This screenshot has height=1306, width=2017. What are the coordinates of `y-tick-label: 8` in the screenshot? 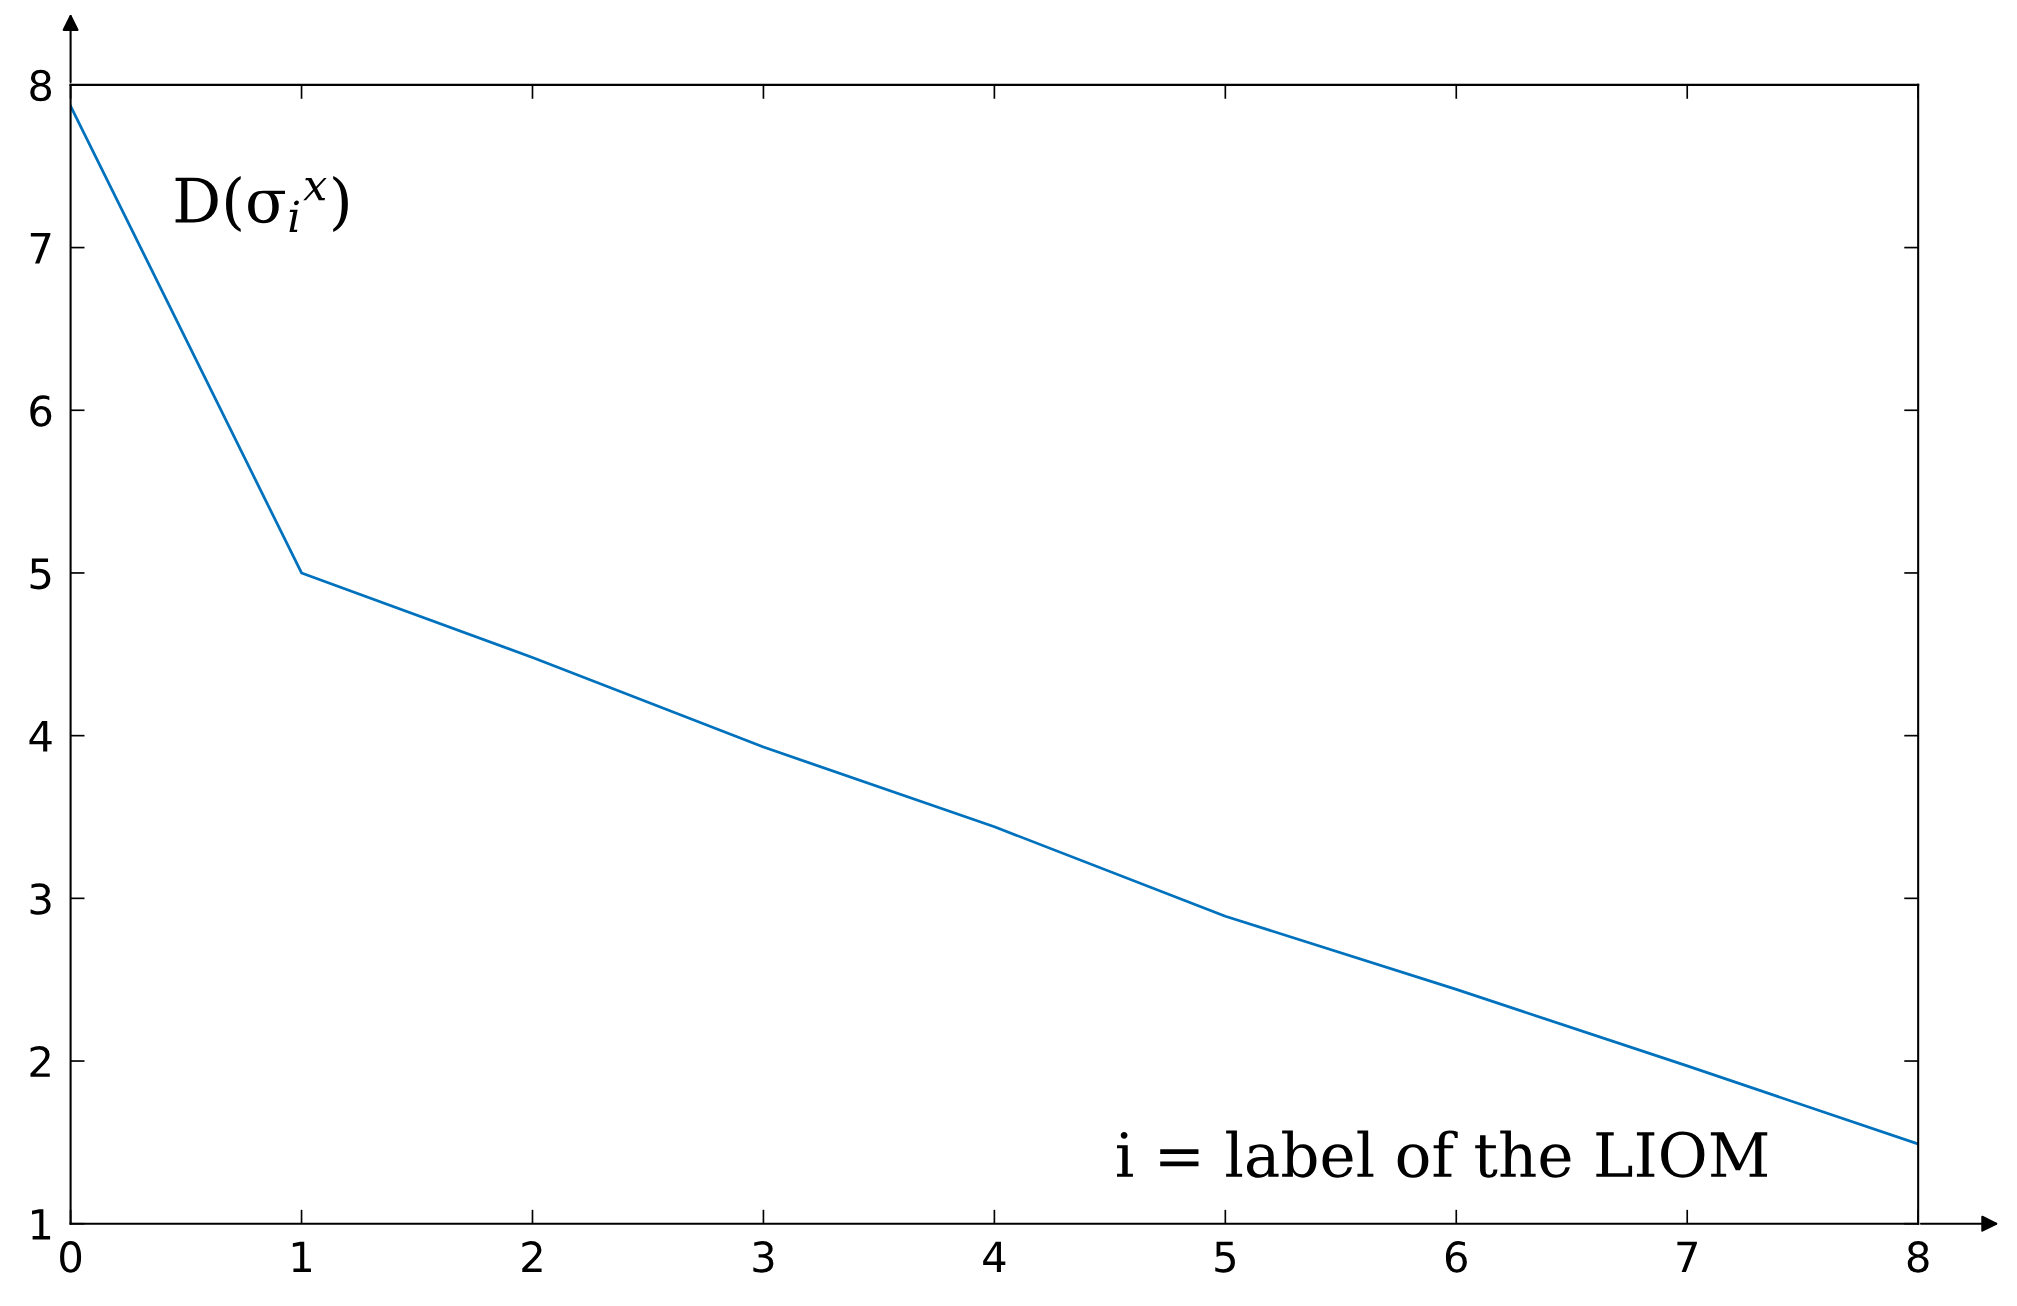 It's located at (41, 85).